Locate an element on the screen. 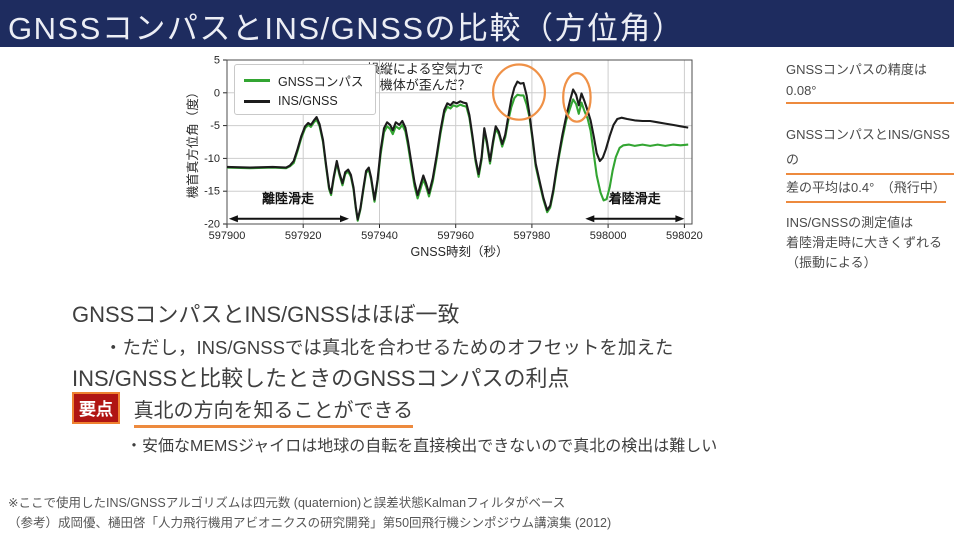  note-average-difference: GNSSコンパスとINS/GNSSの 差の平均は0.4° （飛行中） is located at coordinates (870, 162).